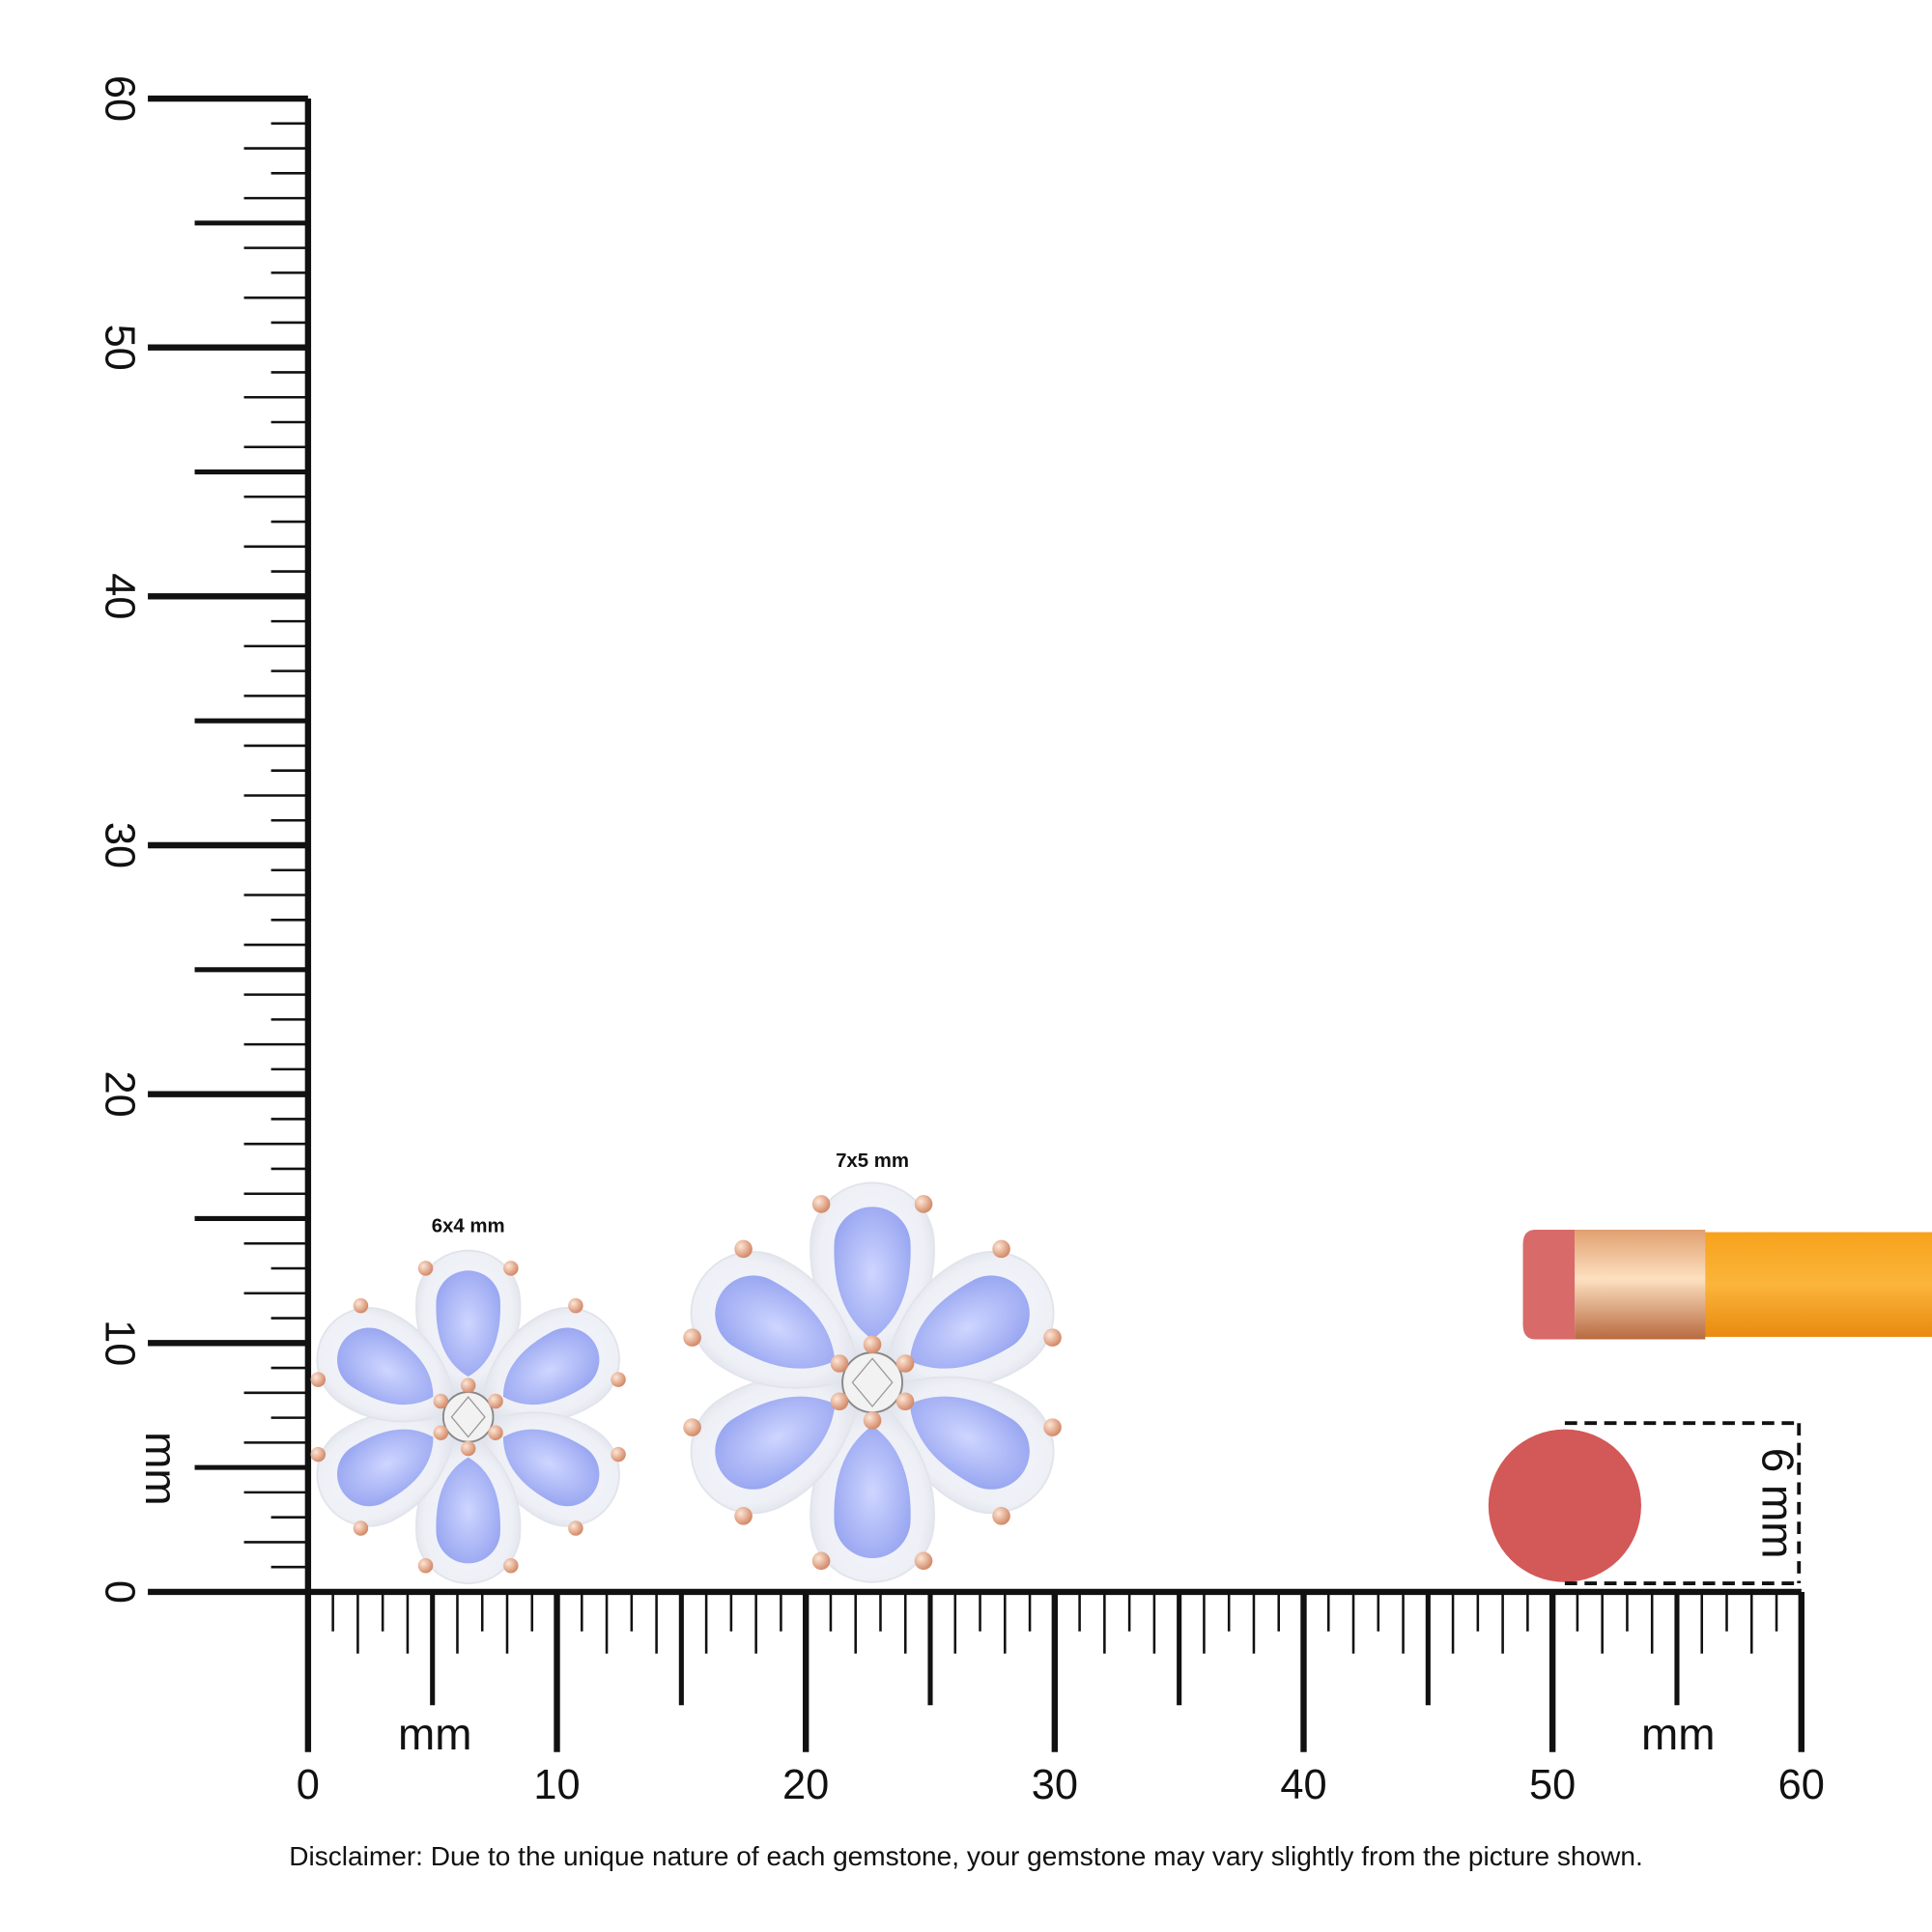 This screenshot has width=1932, height=1932. Describe the element at coordinates (872, 1161) in the screenshot. I see `size-label: 7x5 mm` at that location.